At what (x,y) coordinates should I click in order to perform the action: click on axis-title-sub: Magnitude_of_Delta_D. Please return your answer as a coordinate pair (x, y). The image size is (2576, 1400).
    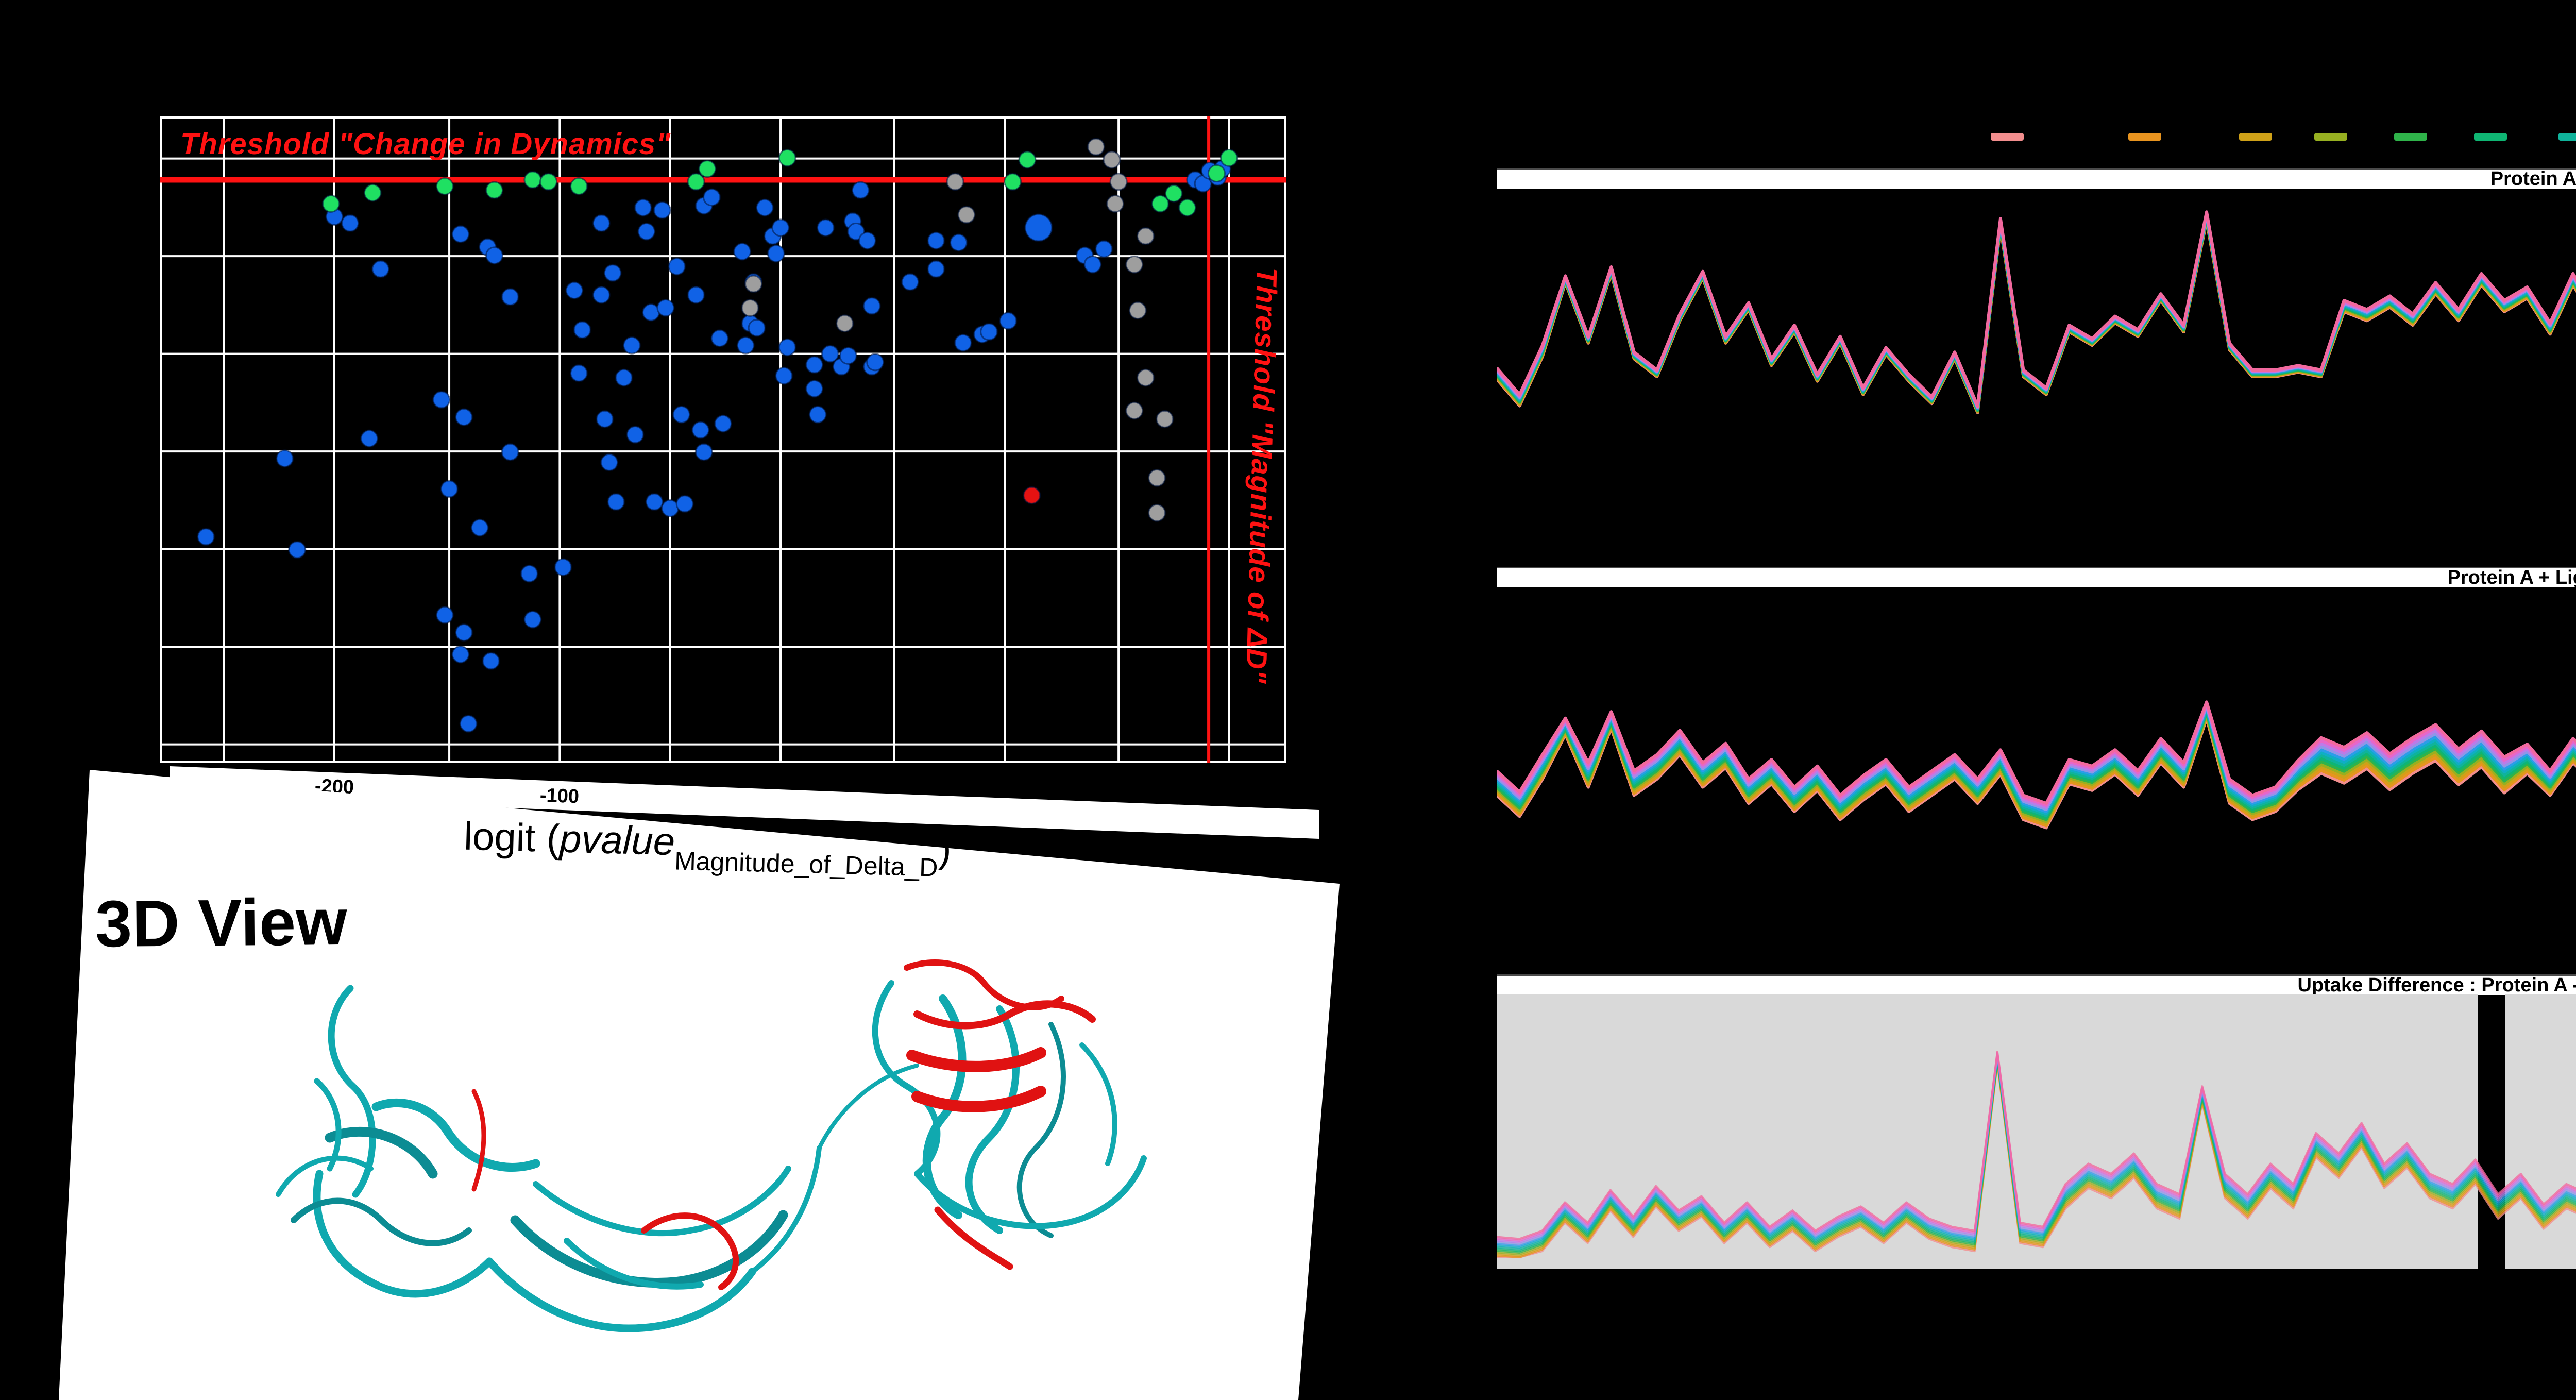
    Looking at the image, I should click on (806, 864).